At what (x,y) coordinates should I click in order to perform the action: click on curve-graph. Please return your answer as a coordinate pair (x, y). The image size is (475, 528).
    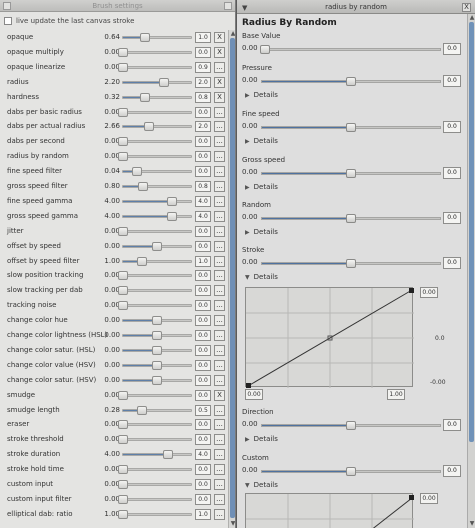
    Looking at the image, I should click on (330, 338).